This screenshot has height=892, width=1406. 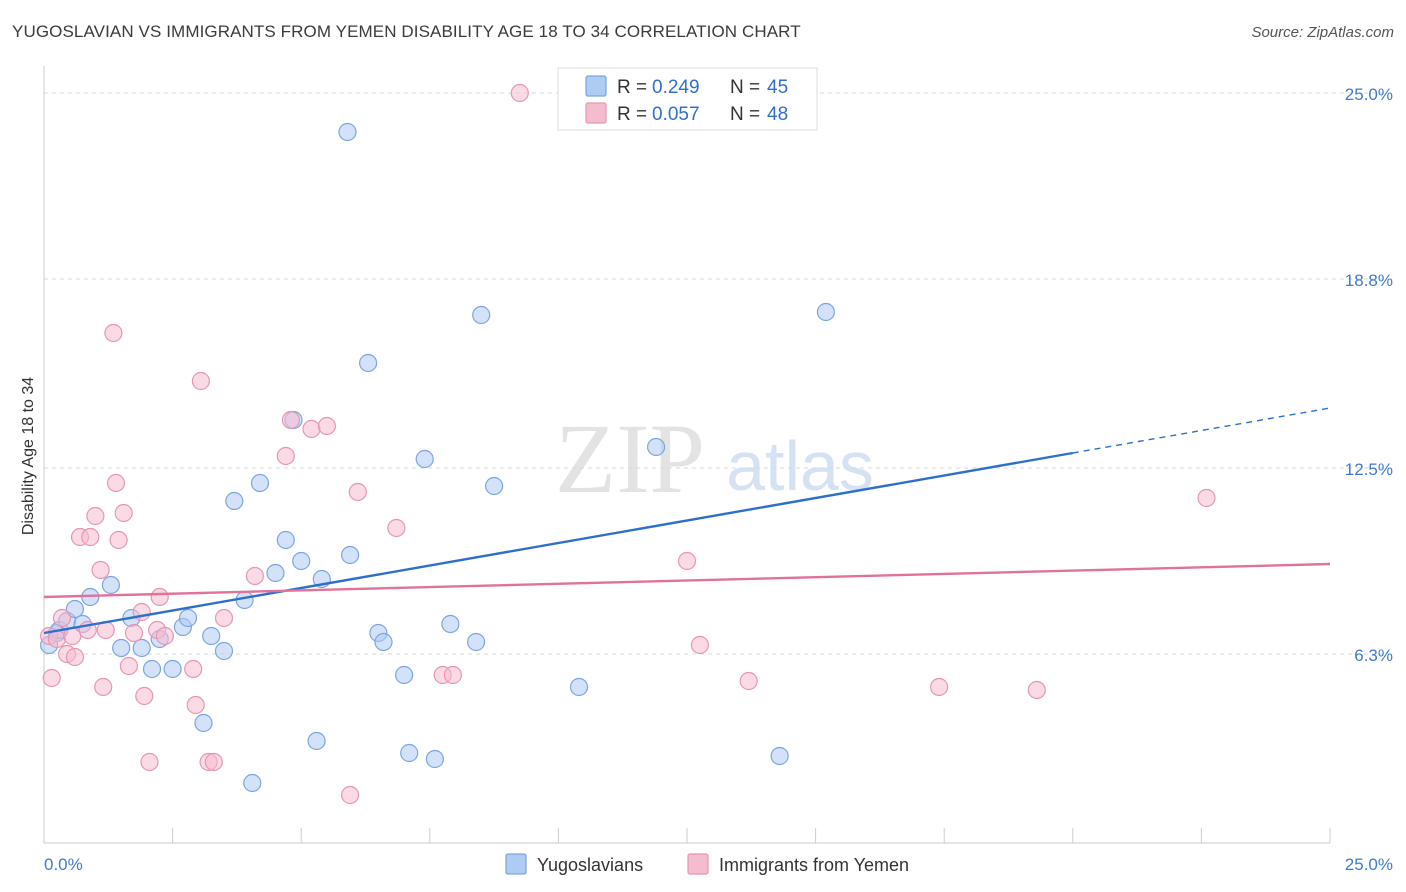 I want to click on x-tick-label: 25.0%, so click(x=1369, y=864).